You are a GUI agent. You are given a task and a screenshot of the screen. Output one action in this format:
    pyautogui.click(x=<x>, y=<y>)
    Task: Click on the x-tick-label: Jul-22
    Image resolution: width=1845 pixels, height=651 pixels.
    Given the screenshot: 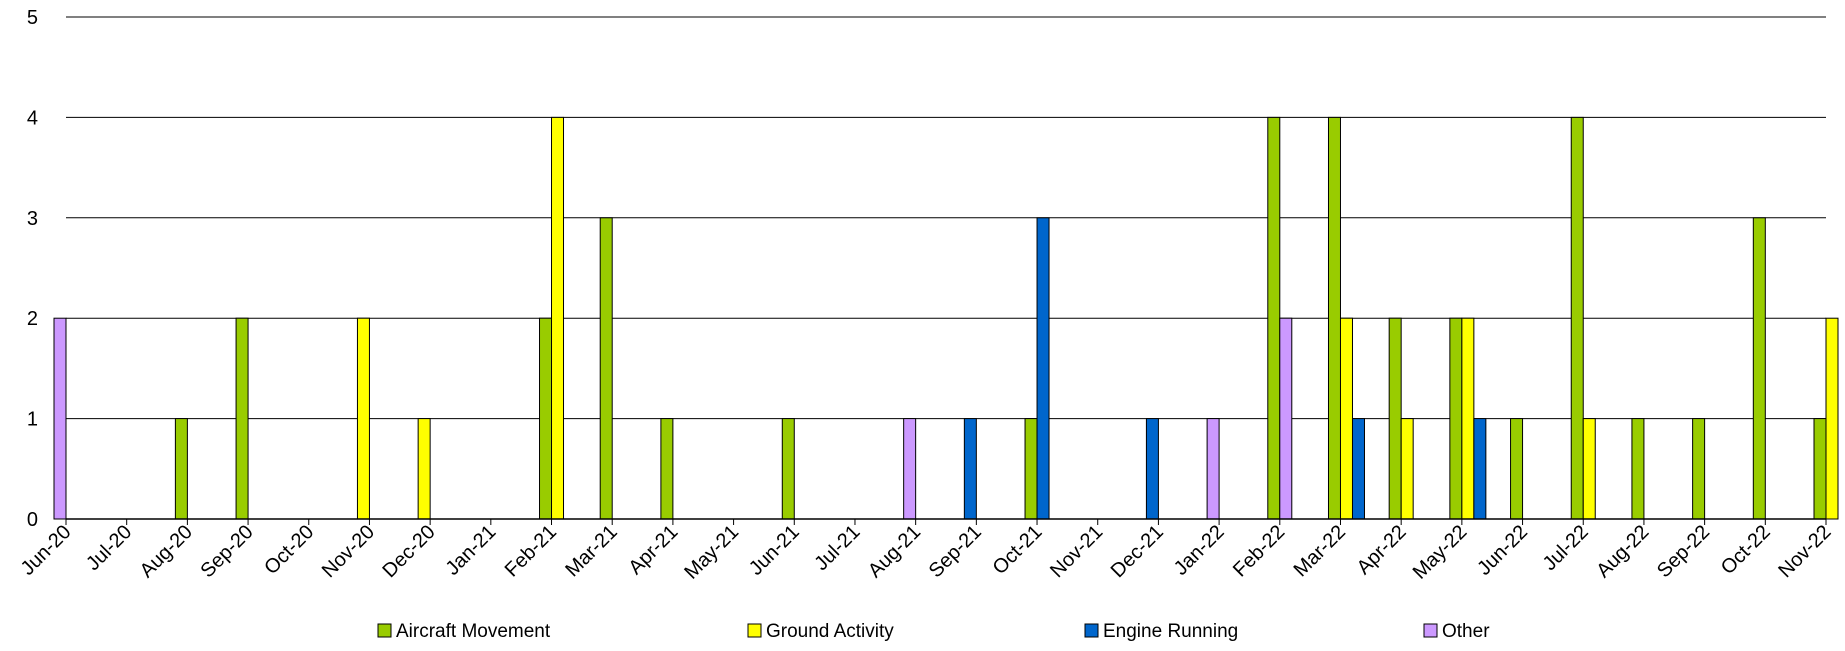 What is the action you would take?
    pyautogui.click(x=1566, y=548)
    